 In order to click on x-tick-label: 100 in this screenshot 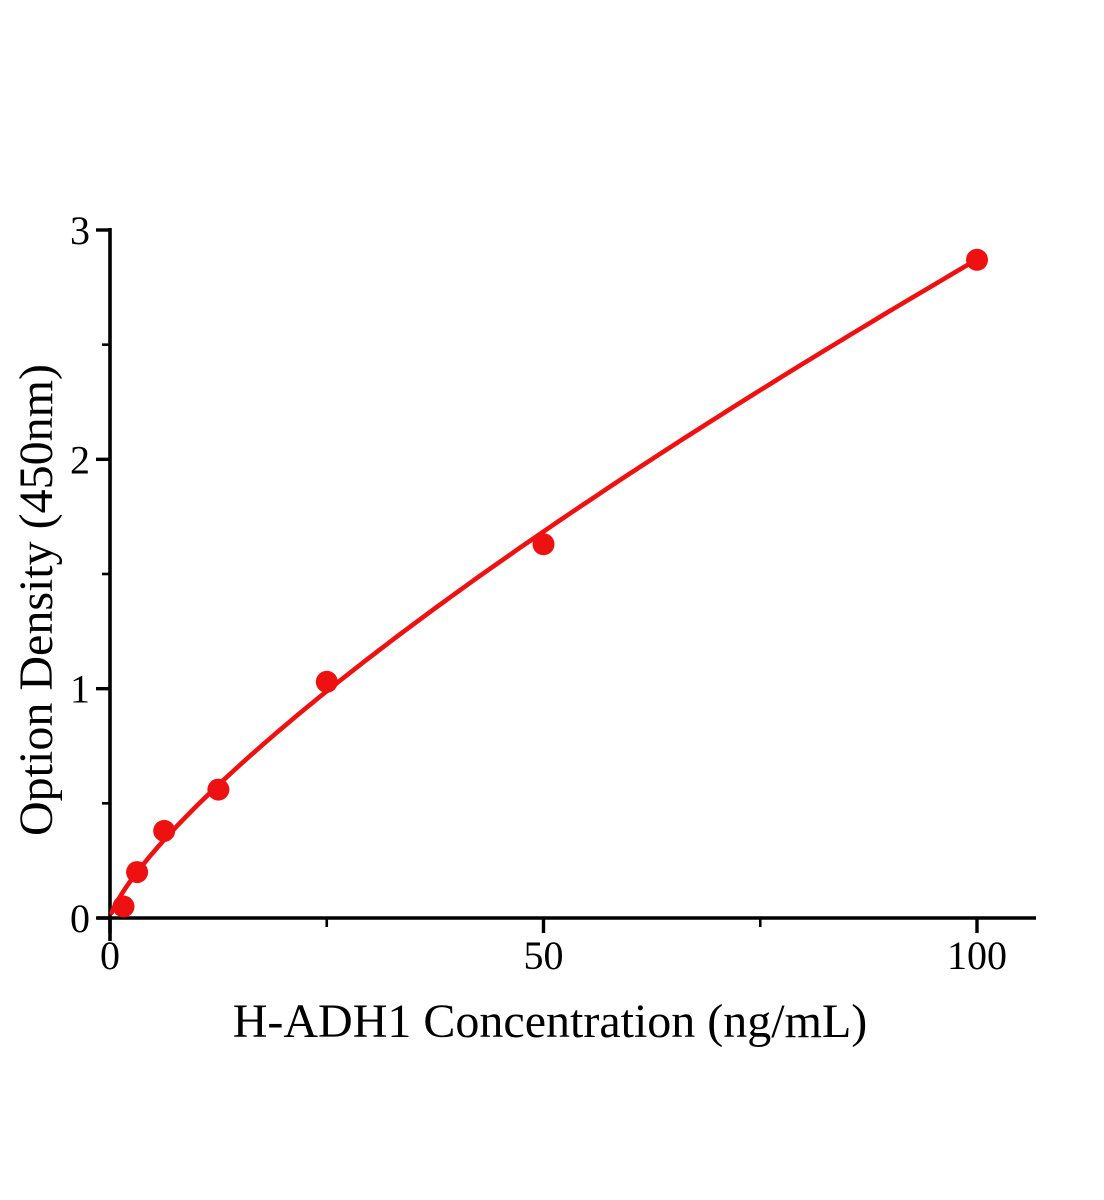, I will do `click(977, 955)`.